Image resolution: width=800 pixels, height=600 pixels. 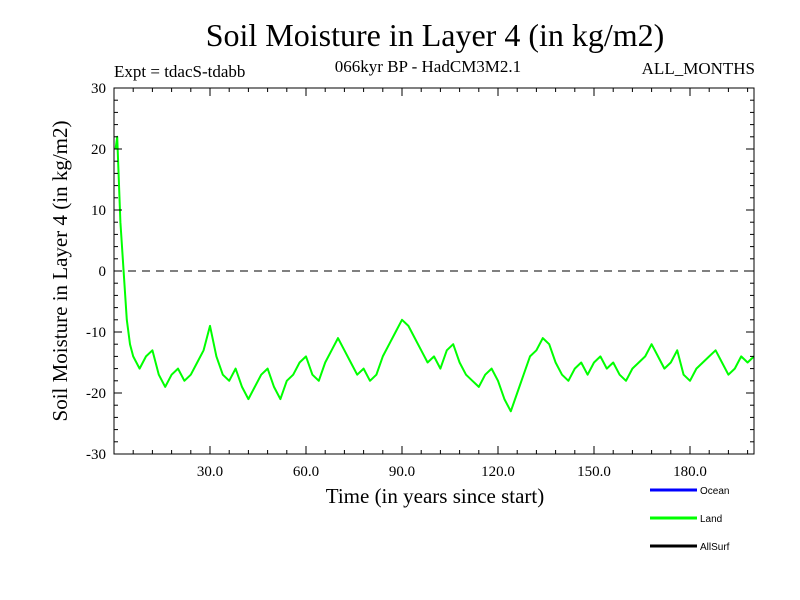 What do you see at coordinates (498, 472) in the screenshot?
I see `x-tick-label: 120.0` at bounding box center [498, 472].